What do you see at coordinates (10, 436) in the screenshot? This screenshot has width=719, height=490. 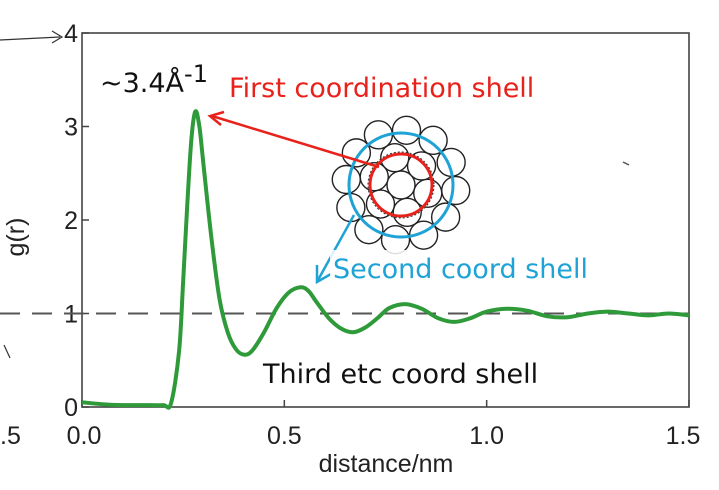 I see `left-tick-fragment: .5` at bounding box center [10, 436].